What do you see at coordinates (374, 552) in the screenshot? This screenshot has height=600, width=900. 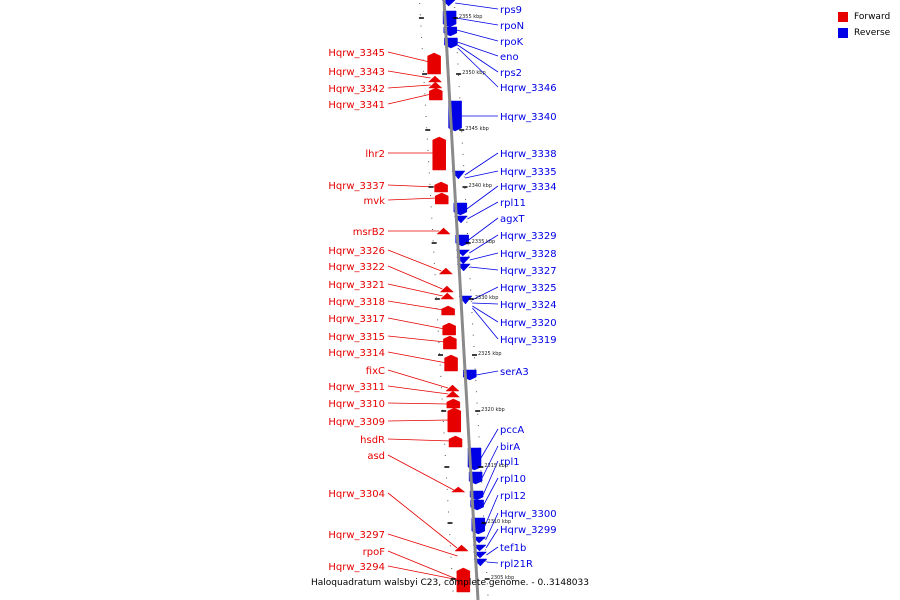 I see `forward-gene-label: rpoF` at bounding box center [374, 552].